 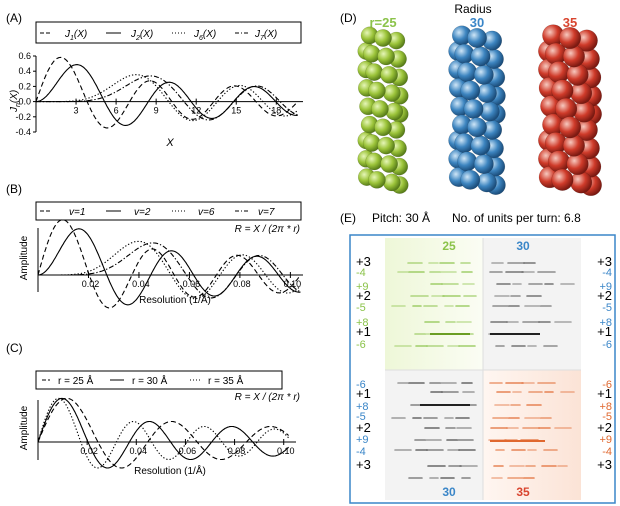 I want to click on layer-label-top-left: +1, so click(x=363, y=331).